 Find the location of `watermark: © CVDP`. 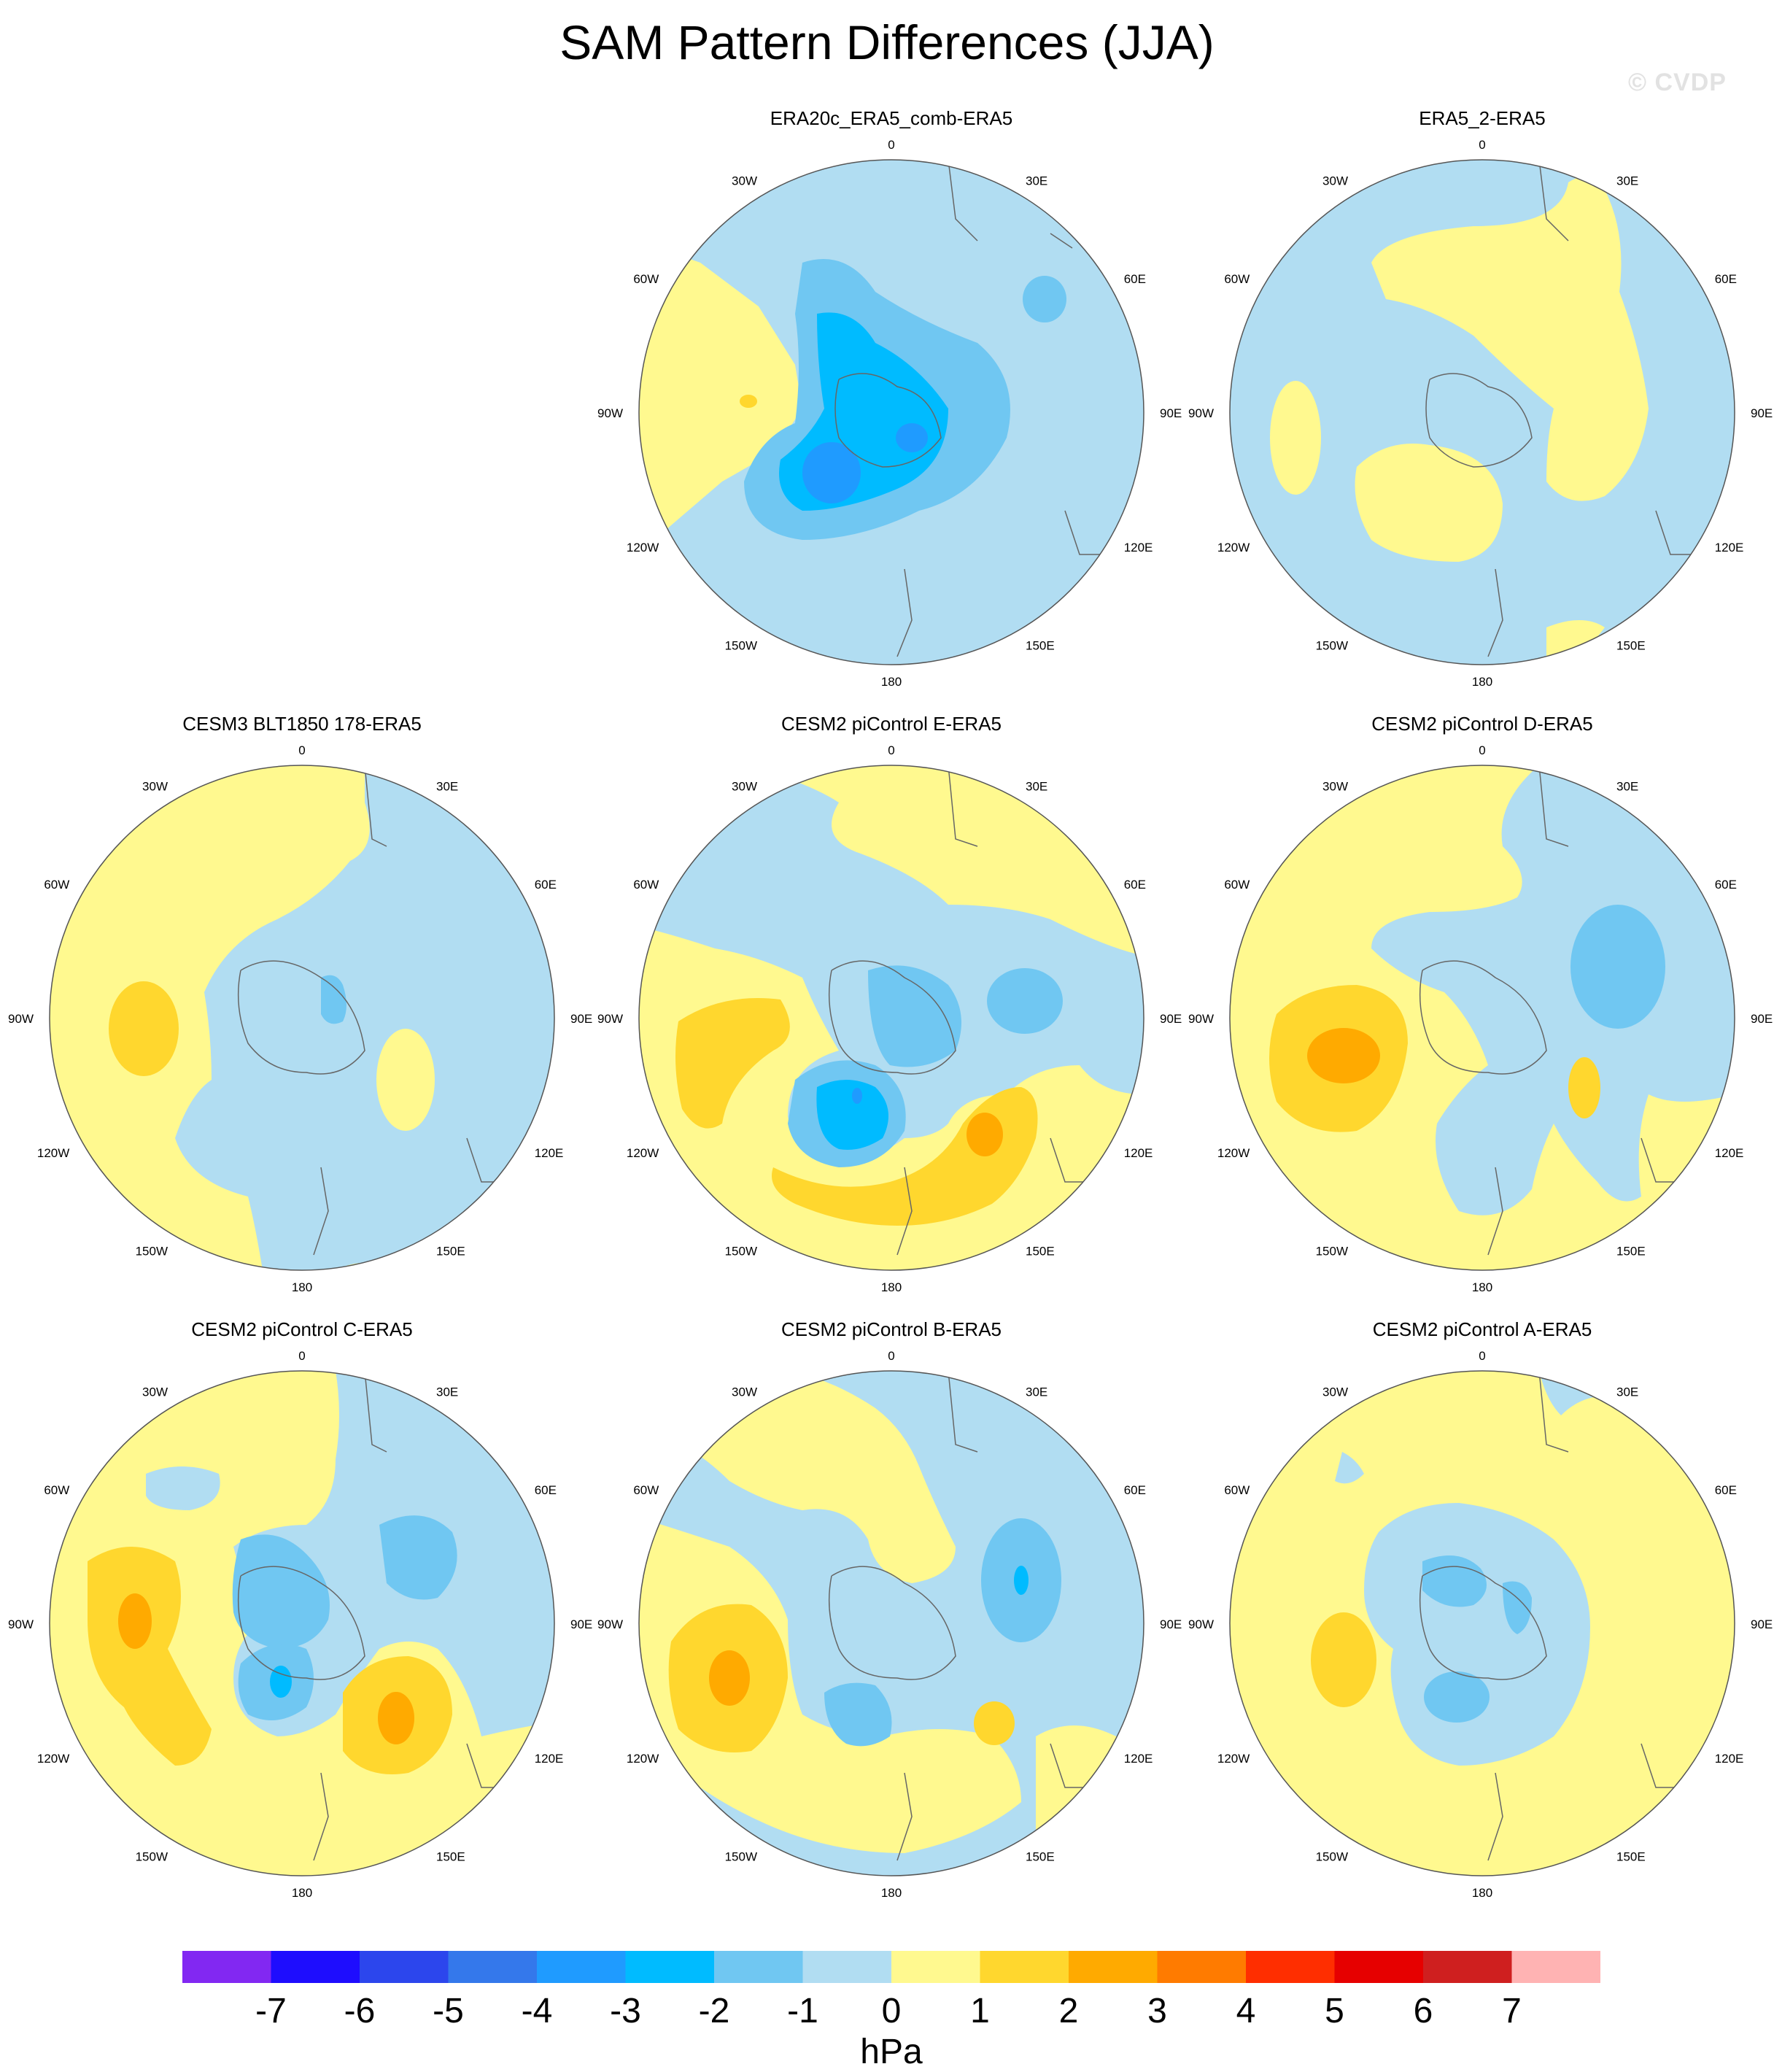

watermark: © CVDP is located at coordinates (1677, 82).